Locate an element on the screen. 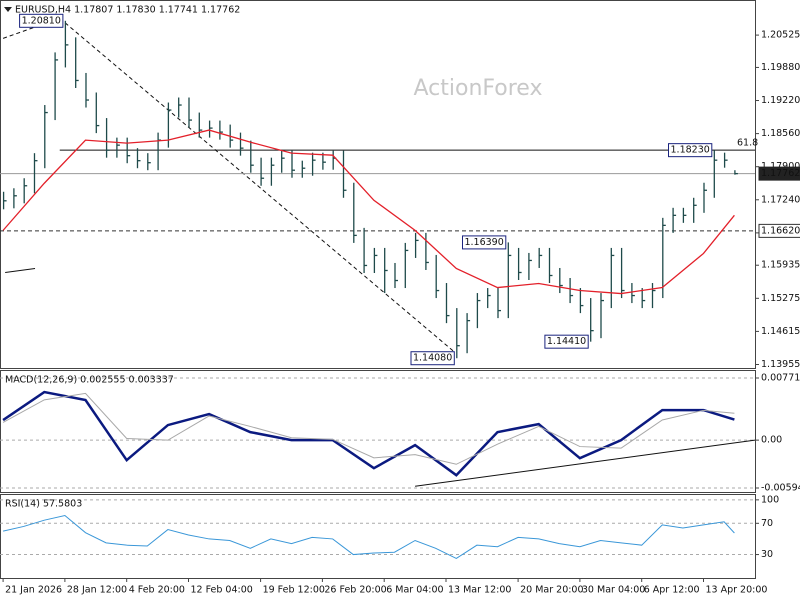 This screenshot has height=600, width=800. price-annotation: 1.20810 is located at coordinates (41, 20).